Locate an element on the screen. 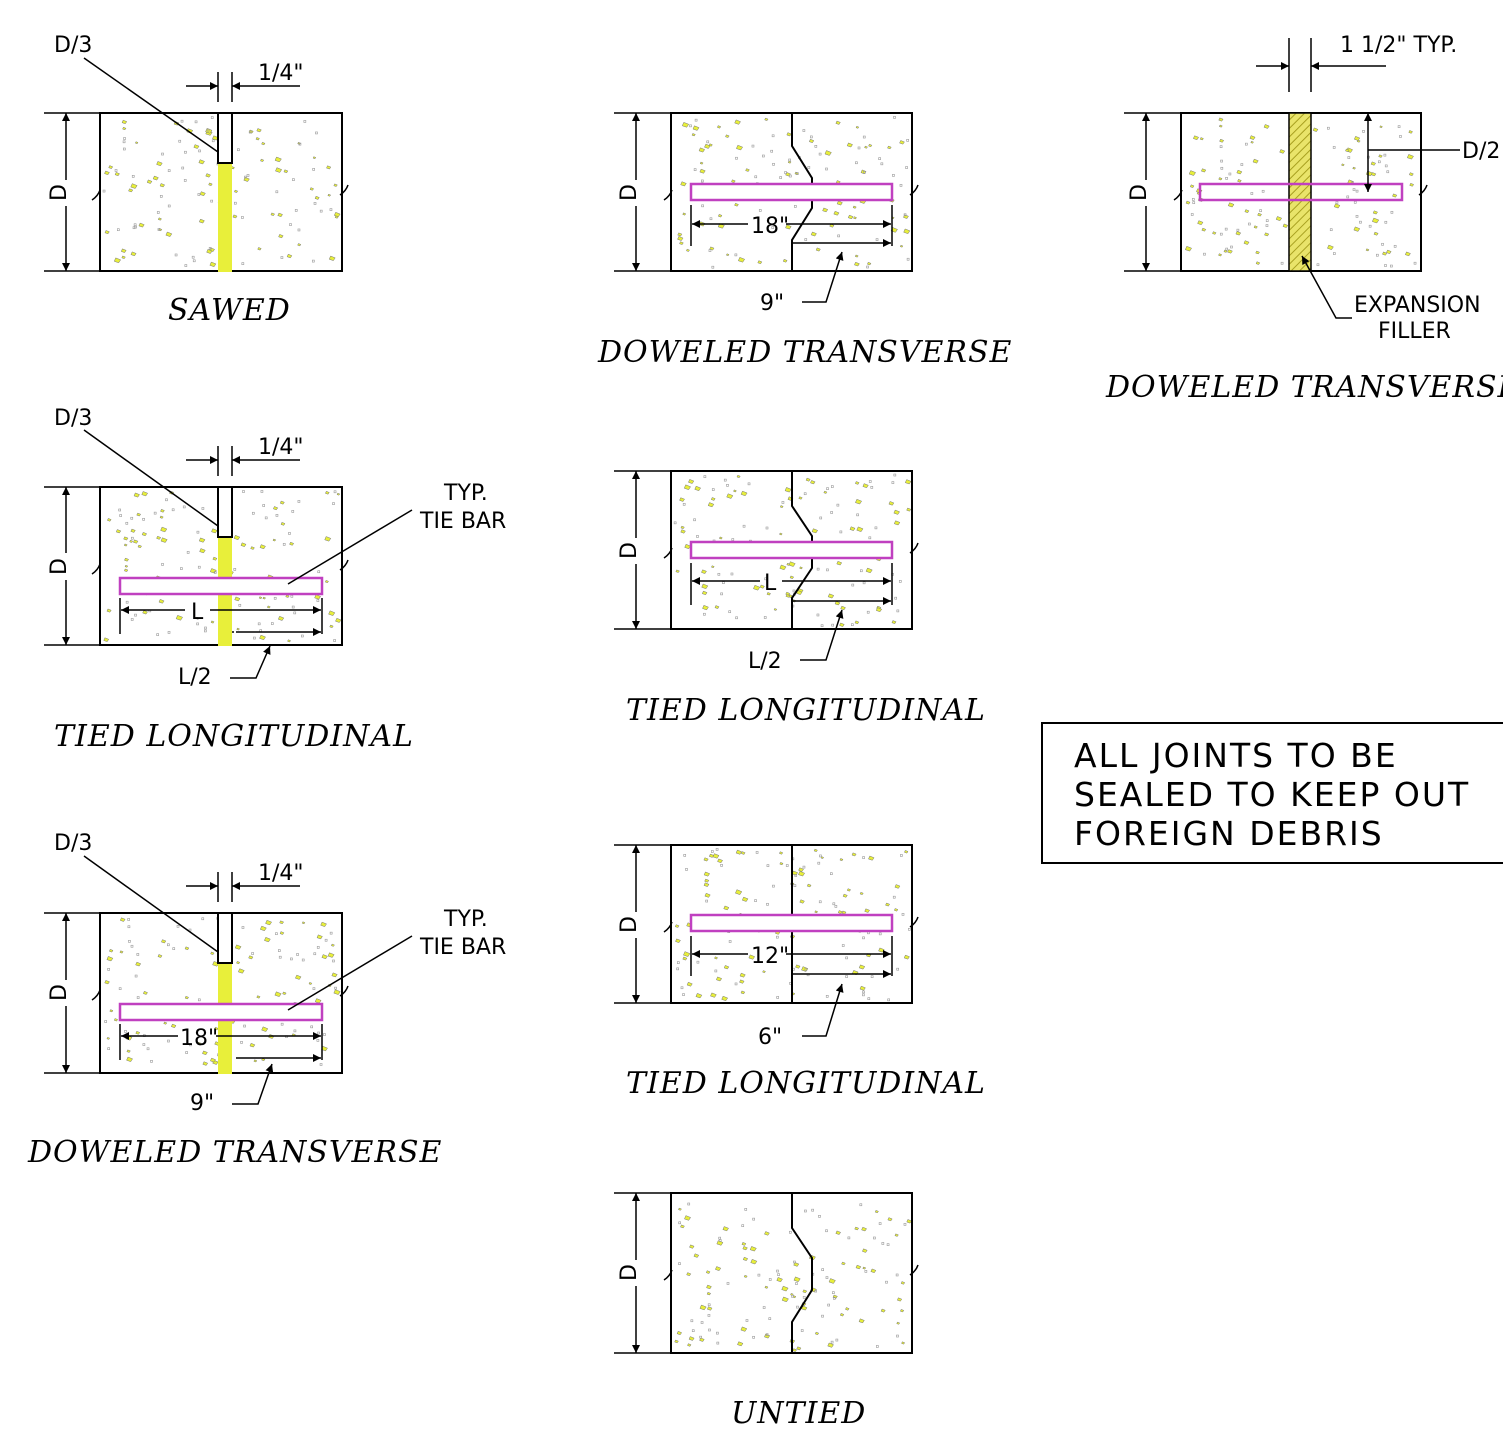  detail-untied: D UNTIED is located at coordinates (766, 1311).